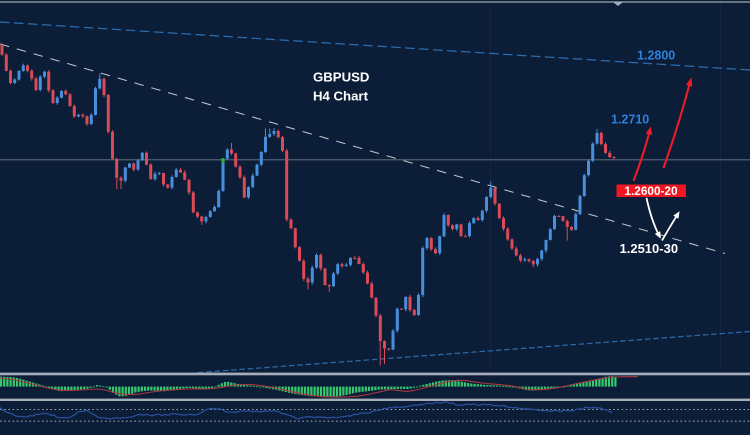 This screenshot has width=750, height=435. What do you see at coordinates (651, 191) in the screenshot?
I see `svg-text: 1.2600-20` at bounding box center [651, 191].